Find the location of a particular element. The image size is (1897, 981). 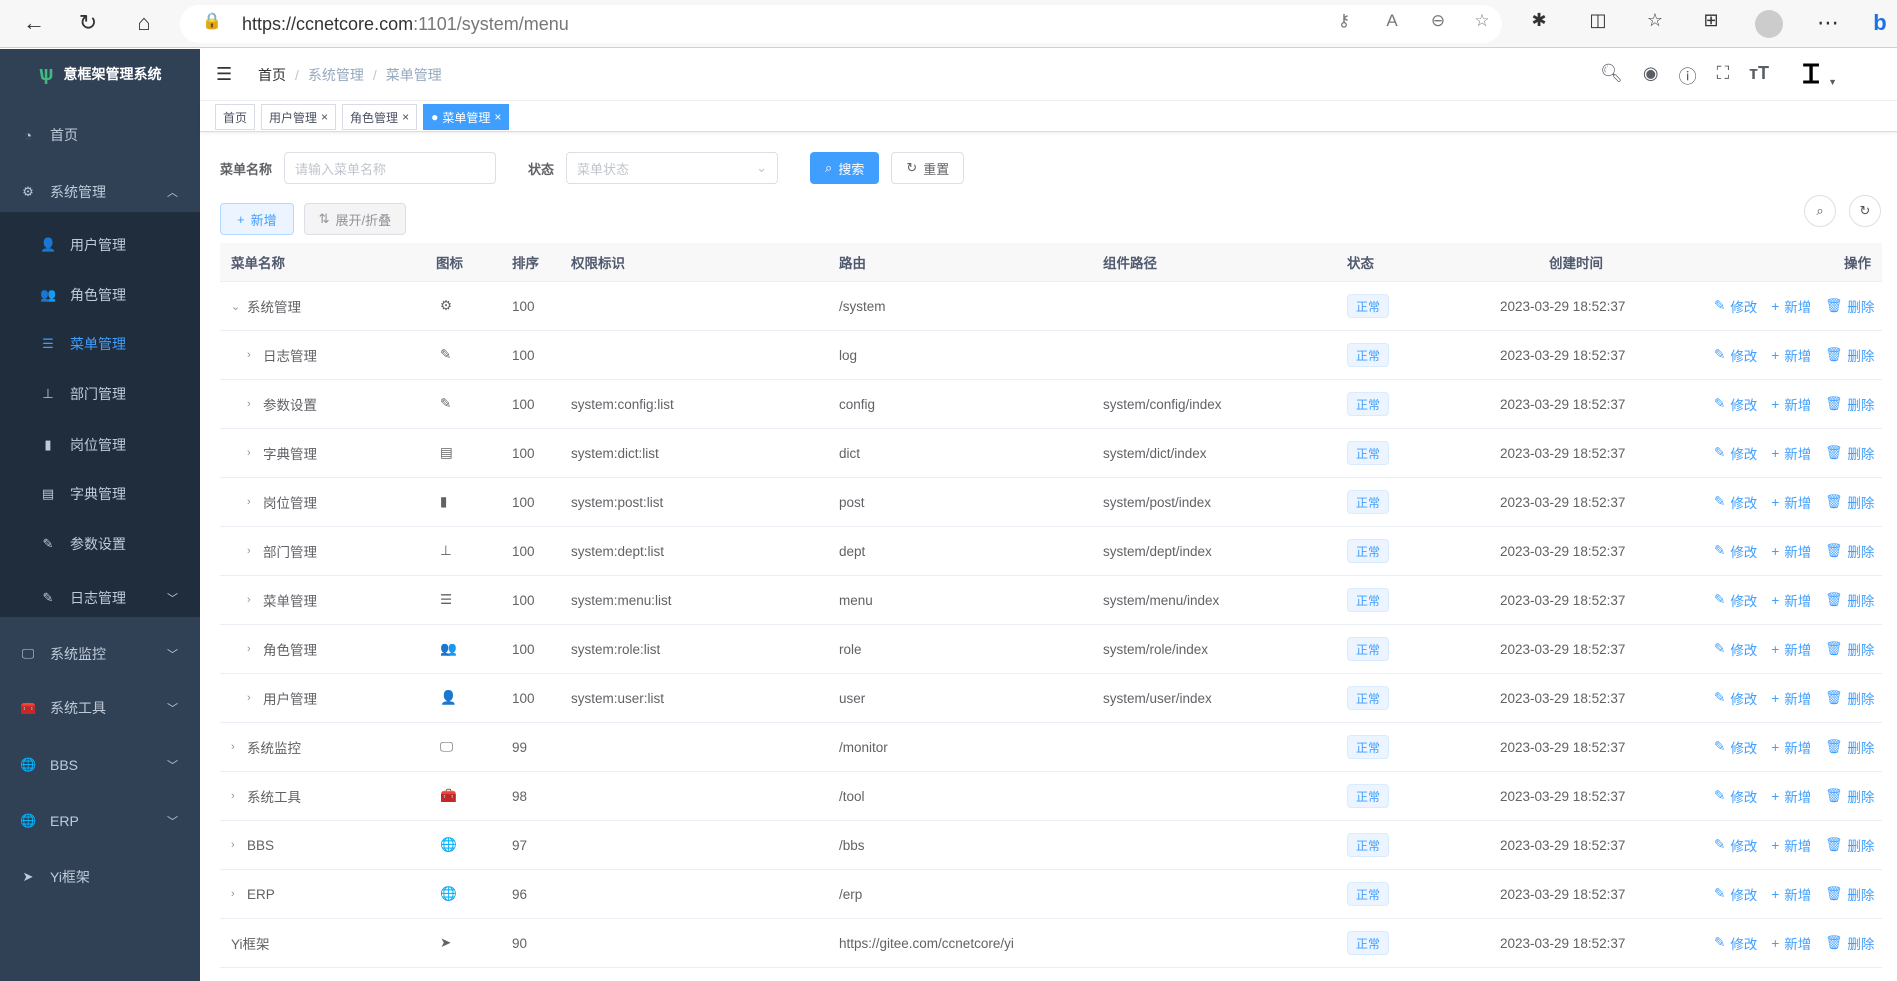

read-aloud-icon: A is located at coordinates (1392, 20).